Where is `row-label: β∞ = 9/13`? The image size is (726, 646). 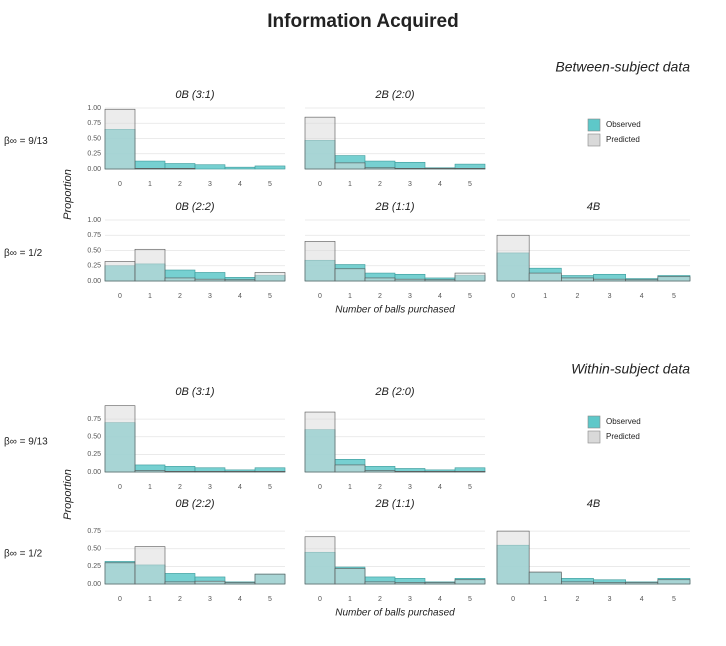
row-label: β∞ = 9/13 is located at coordinates (26, 141).